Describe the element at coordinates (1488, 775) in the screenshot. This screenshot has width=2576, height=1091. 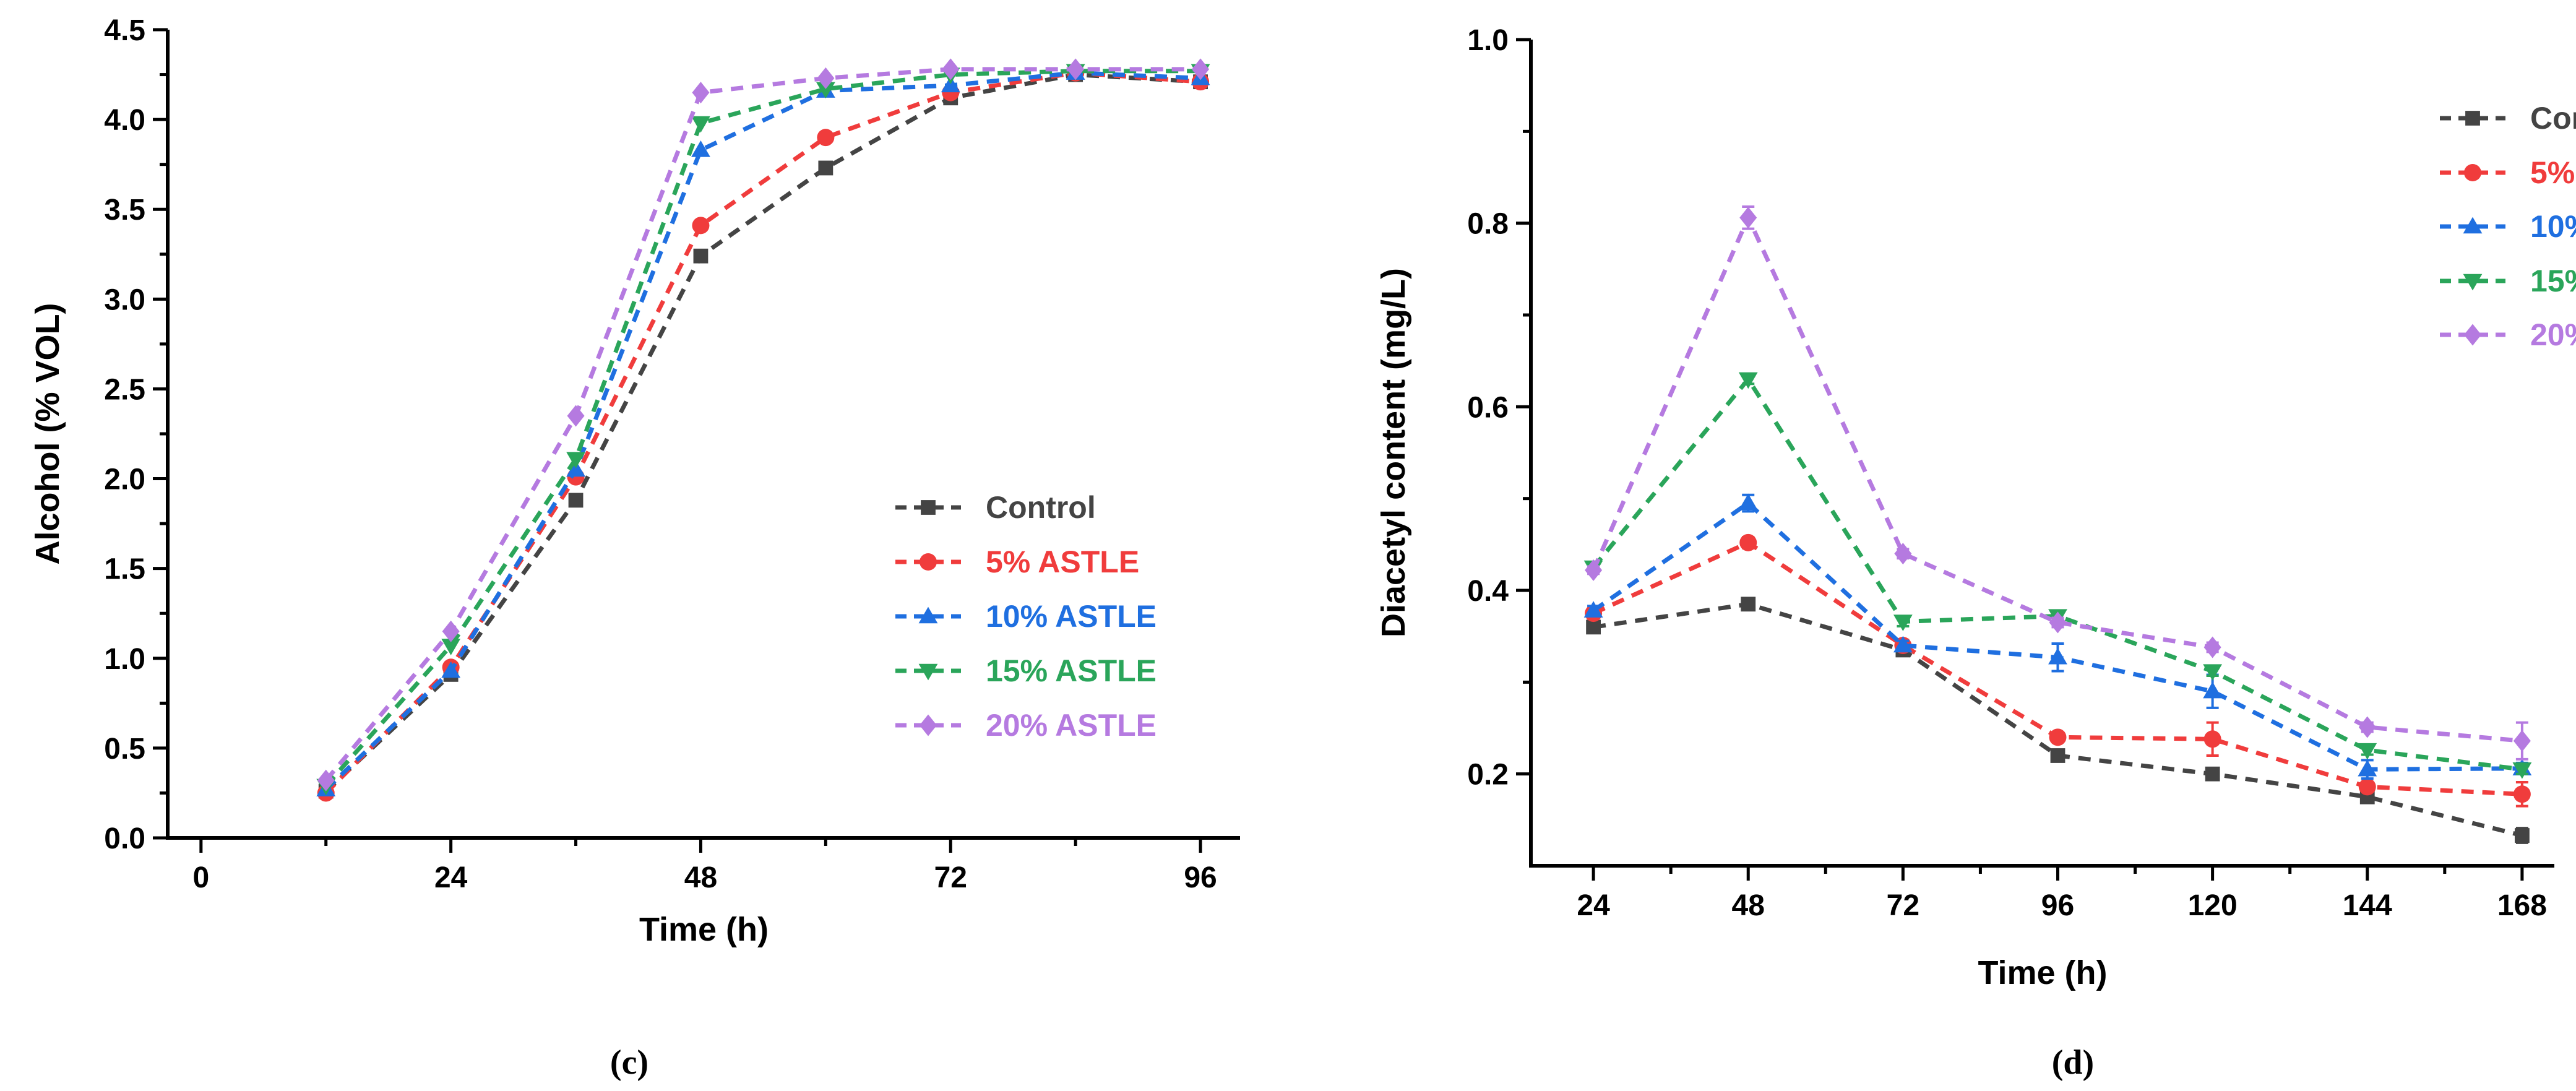
I see `y-tick-label: 0.2` at that location.